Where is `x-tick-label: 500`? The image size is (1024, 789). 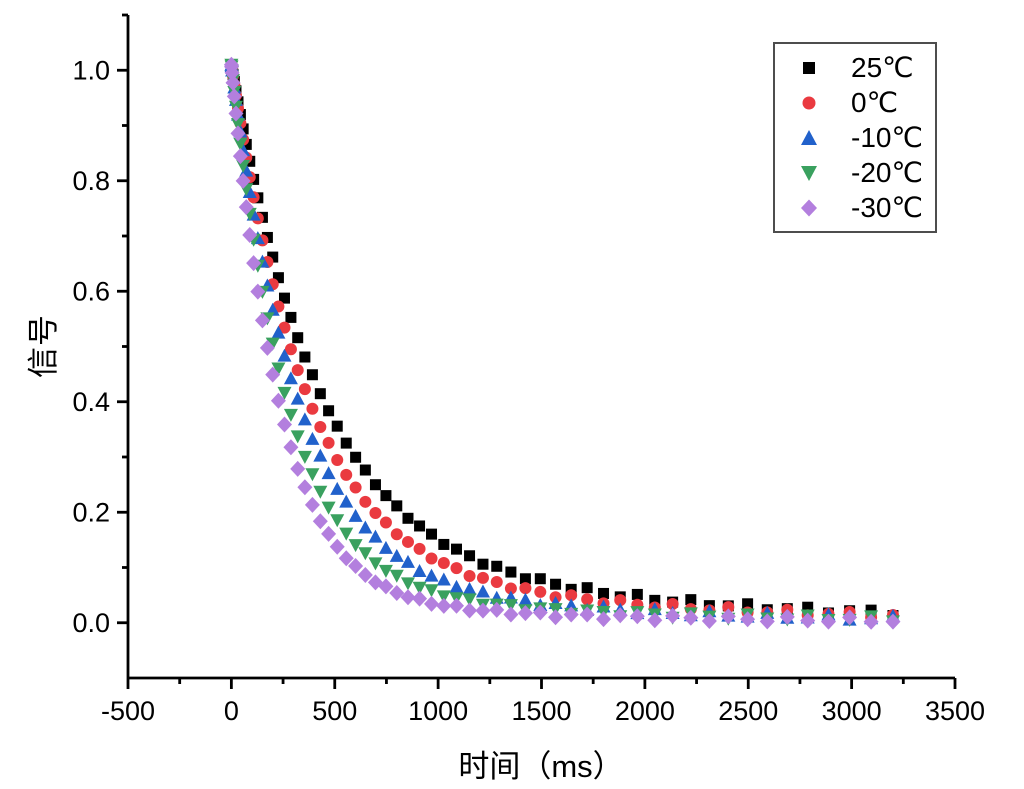 x-tick-label: 500 is located at coordinates (334, 711).